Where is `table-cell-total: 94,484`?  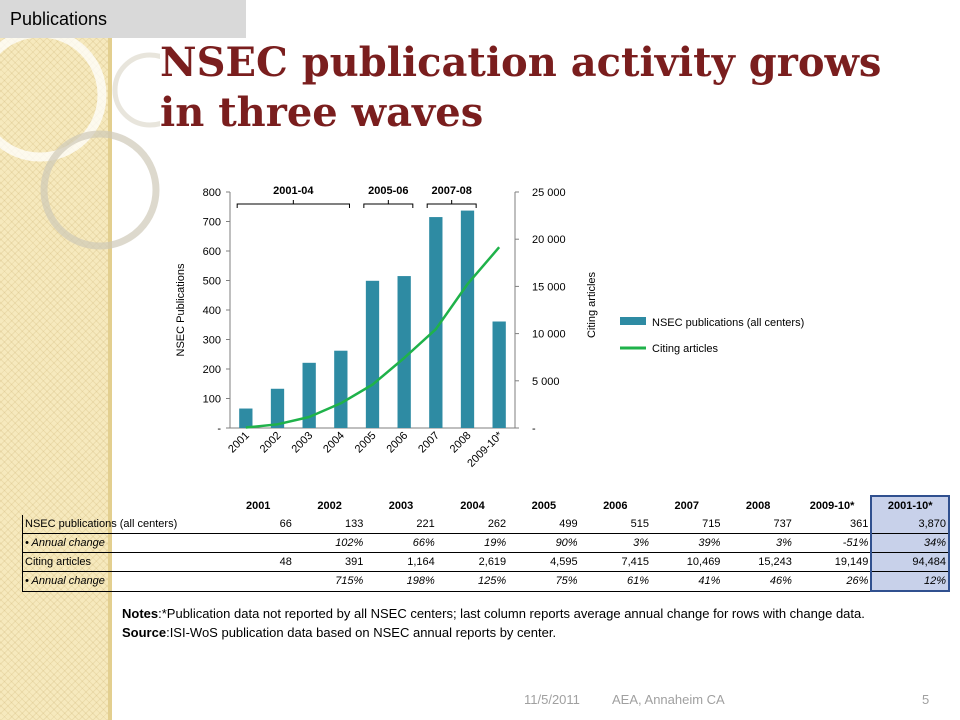 table-cell-total: 94,484 is located at coordinates (910, 562).